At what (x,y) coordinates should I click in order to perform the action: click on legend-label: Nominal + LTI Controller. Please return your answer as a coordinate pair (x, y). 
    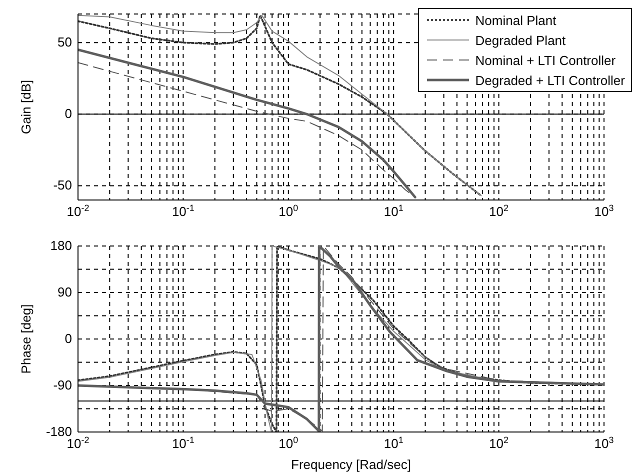
    Looking at the image, I should click on (545, 60).